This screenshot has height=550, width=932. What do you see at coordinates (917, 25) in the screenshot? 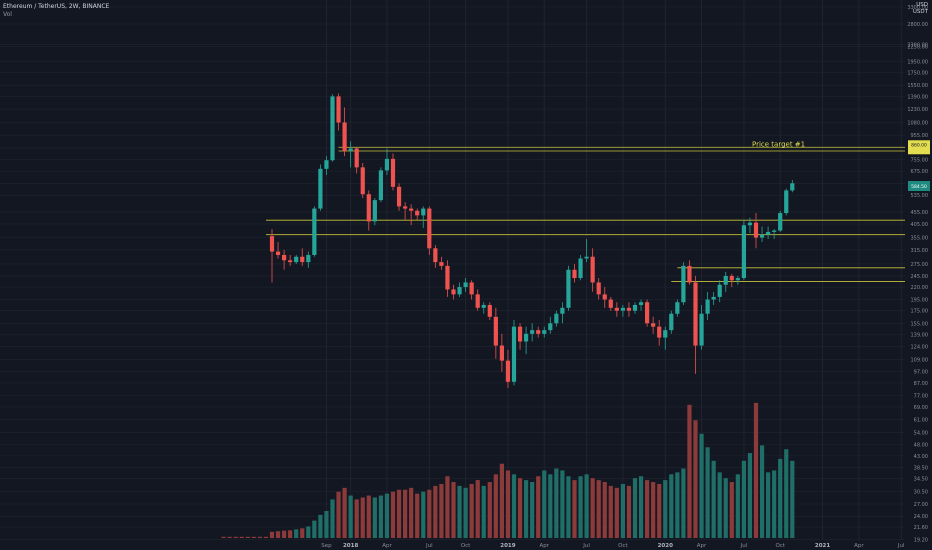
I see `price-tick-label: 2800.00` at bounding box center [917, 25].